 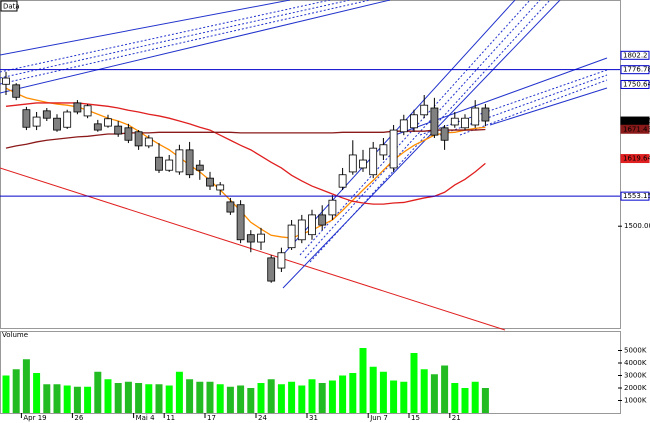 I want to click on price-marker-label: 1802.2, so click(x=635, y=55).